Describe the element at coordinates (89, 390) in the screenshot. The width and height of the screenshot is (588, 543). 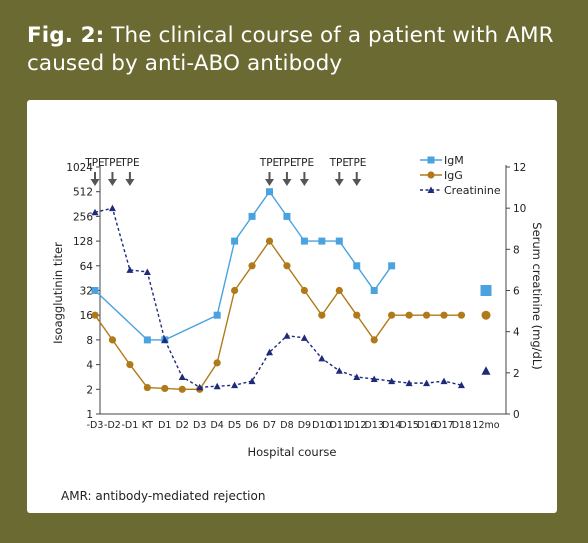
I see `y-left-tick-label: 2` at that location.